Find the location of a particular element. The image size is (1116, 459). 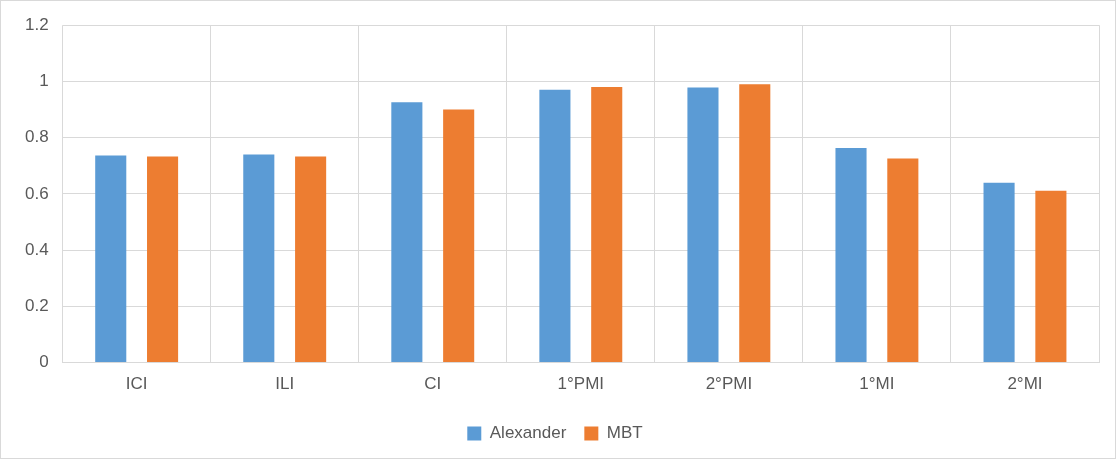

x-tick-label: ILI is located at coordinates (285, 384).